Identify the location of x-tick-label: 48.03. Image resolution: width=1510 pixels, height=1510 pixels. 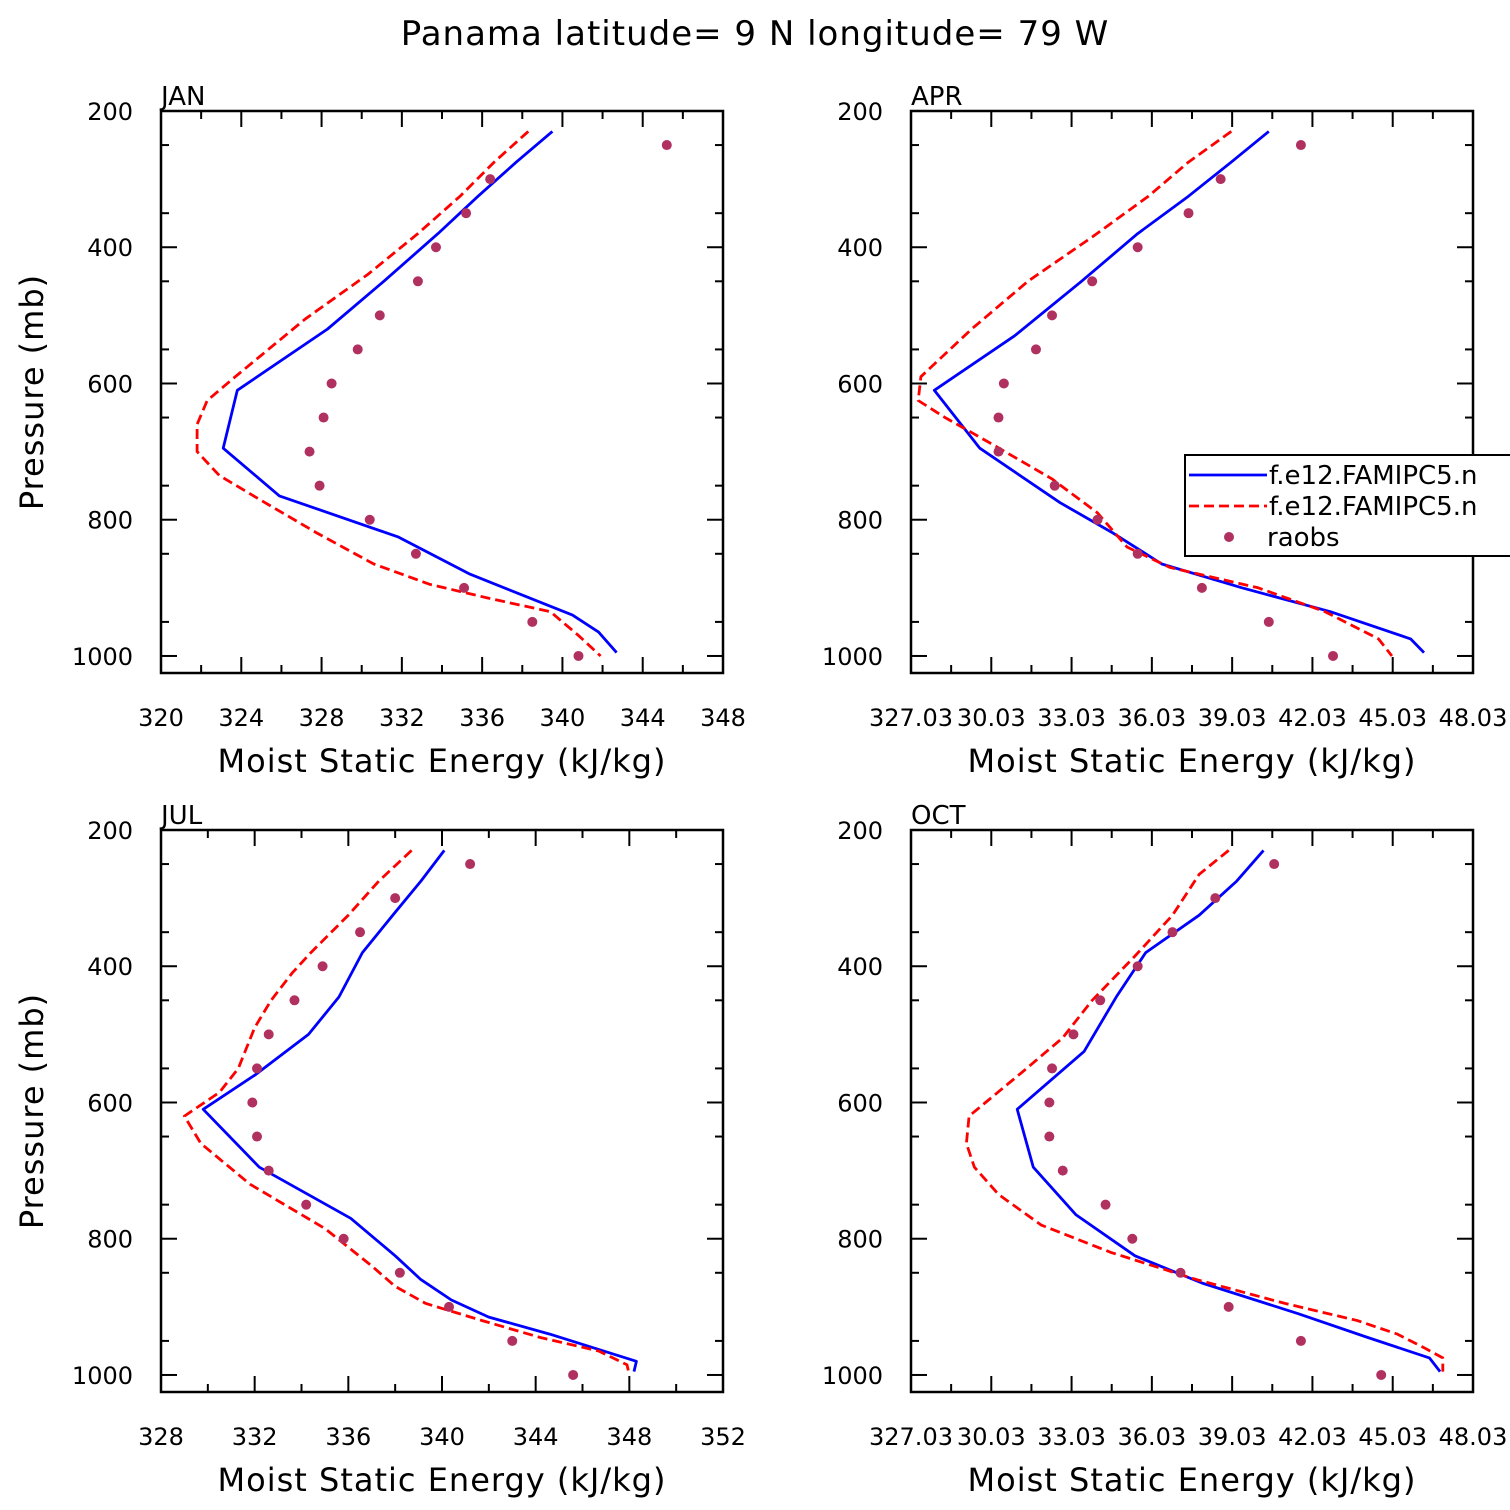
(1473, 1437).